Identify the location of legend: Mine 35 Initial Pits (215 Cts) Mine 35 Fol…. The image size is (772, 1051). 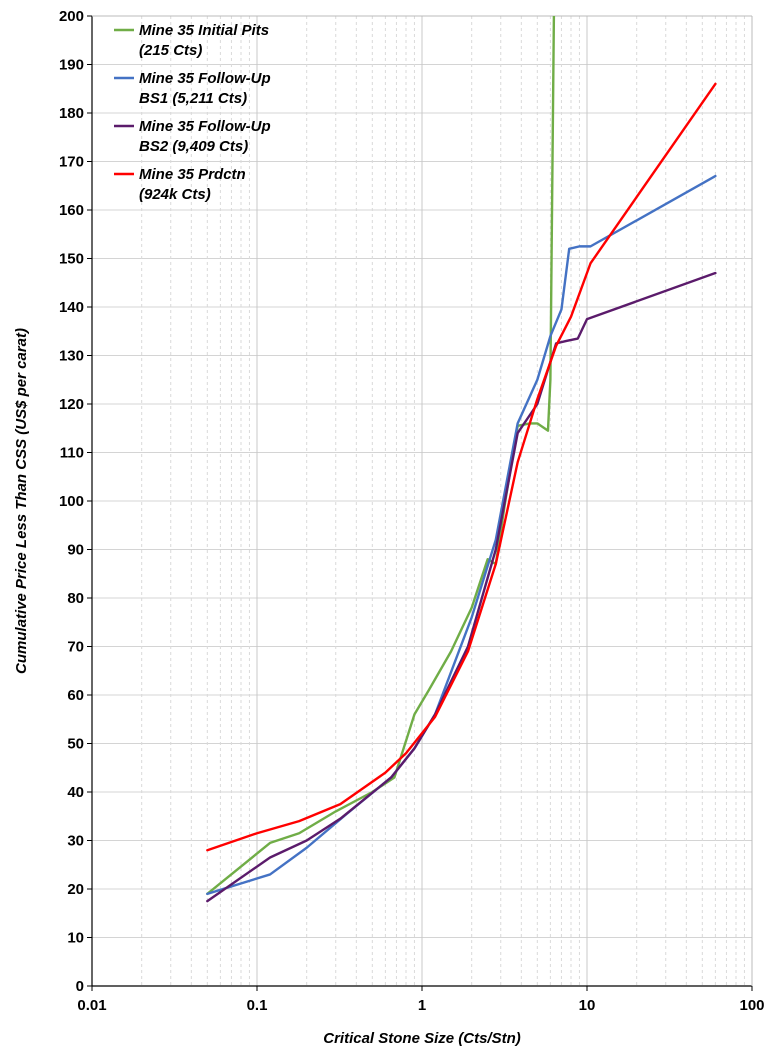
(192, 112).